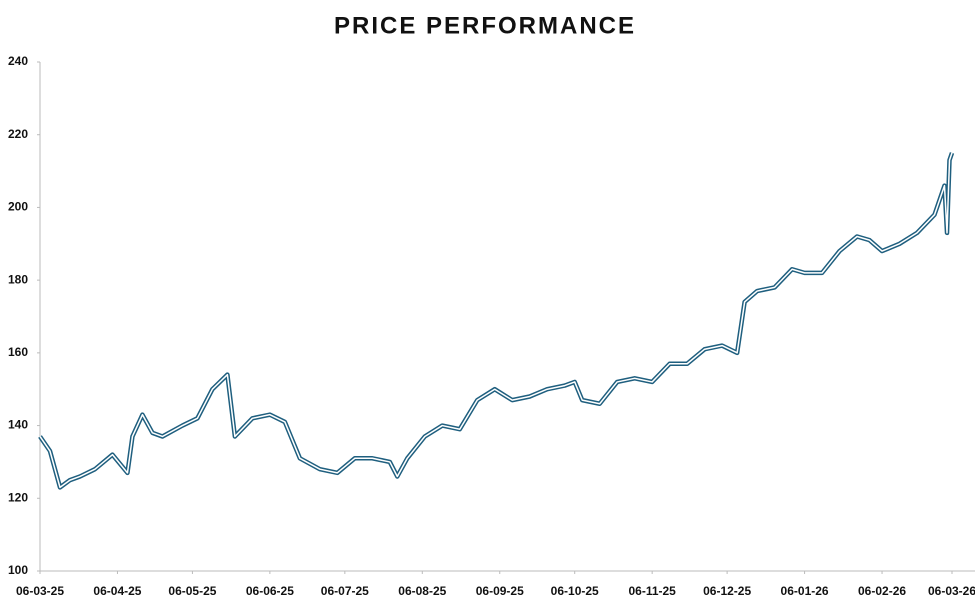 Image resolution: width=975 pixels, height=604 pixels. I want to click on x-tick-label: 06-09-25, so click(500, 591).